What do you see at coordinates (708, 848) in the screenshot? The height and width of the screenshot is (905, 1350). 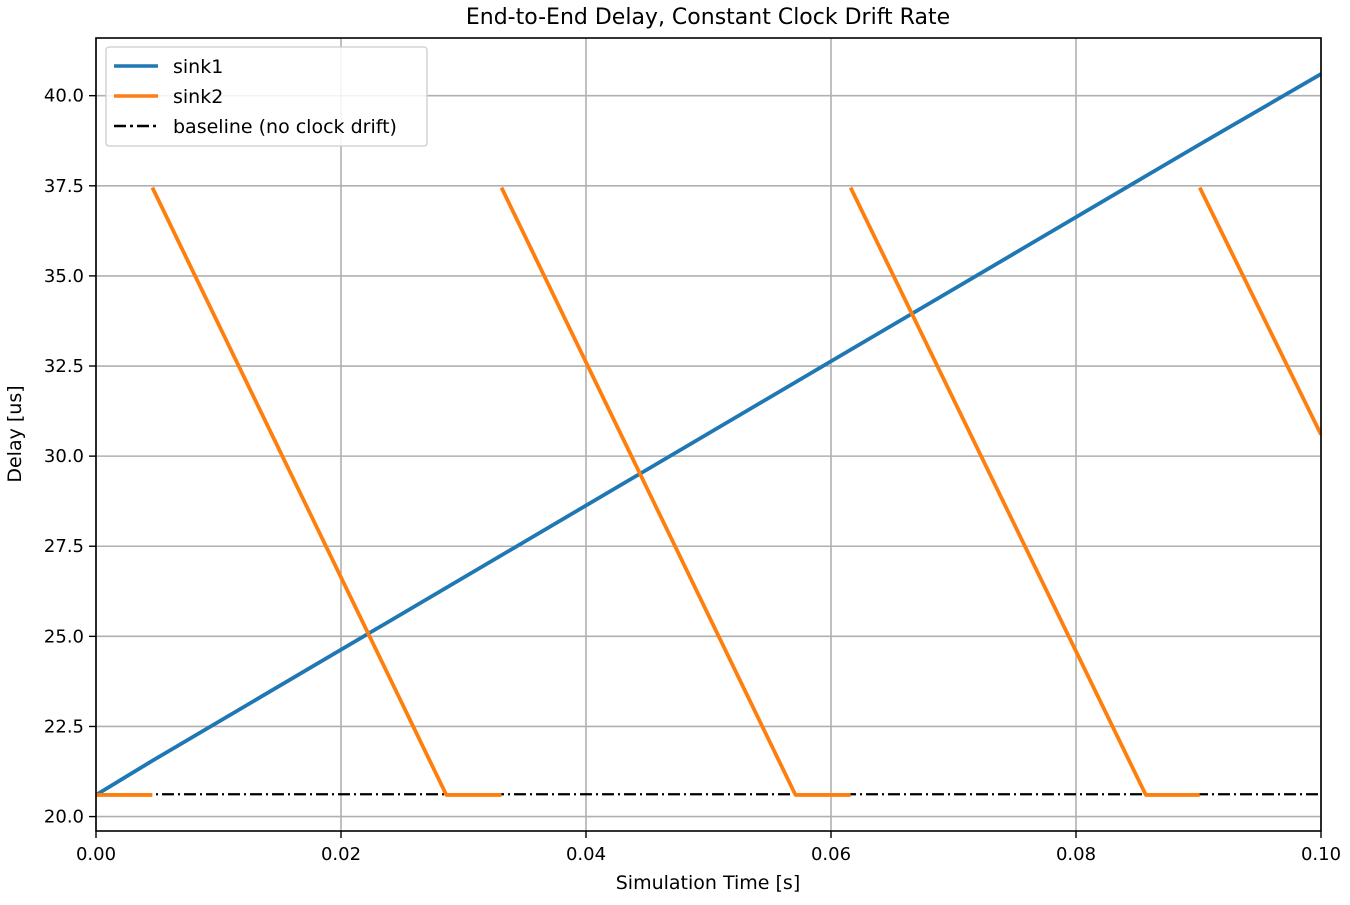 I see `x-axis-ticks: 0.00 0.02 0.04 0.06 0.08 0.10` at bounding box center [708, 848].